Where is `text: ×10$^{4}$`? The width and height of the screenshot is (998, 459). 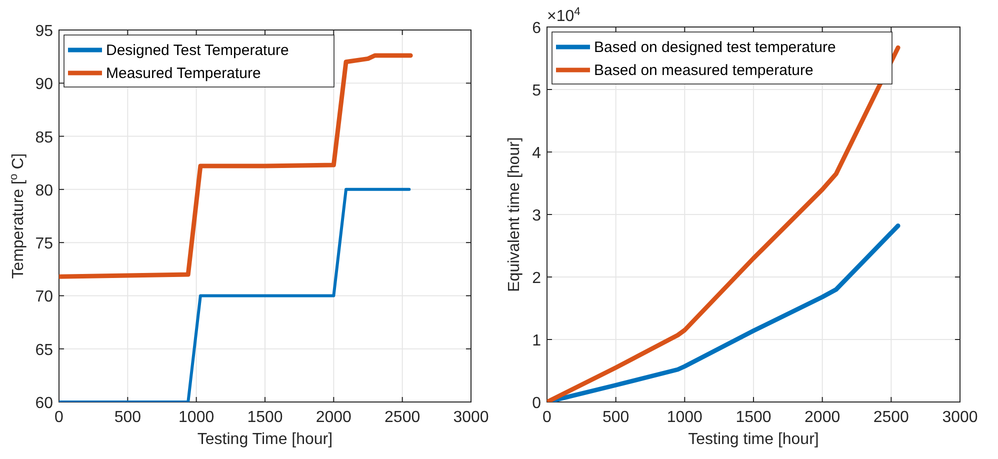
text: ×10$^{4}$ is located at coordinates (563, 15).